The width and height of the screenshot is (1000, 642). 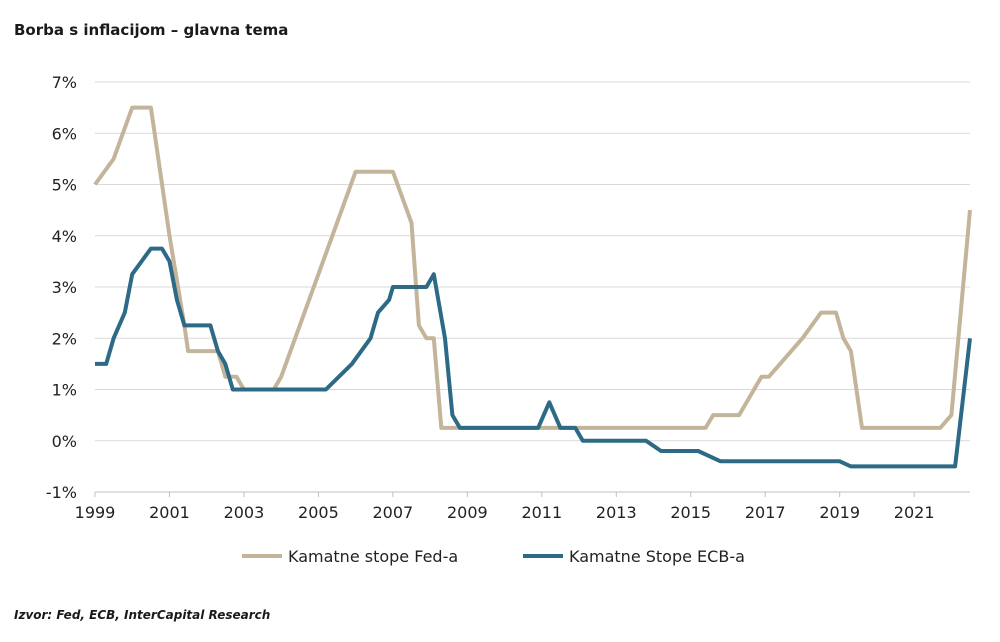 I want to click on x-tick-label: 2003, so click(x=244, y=512).